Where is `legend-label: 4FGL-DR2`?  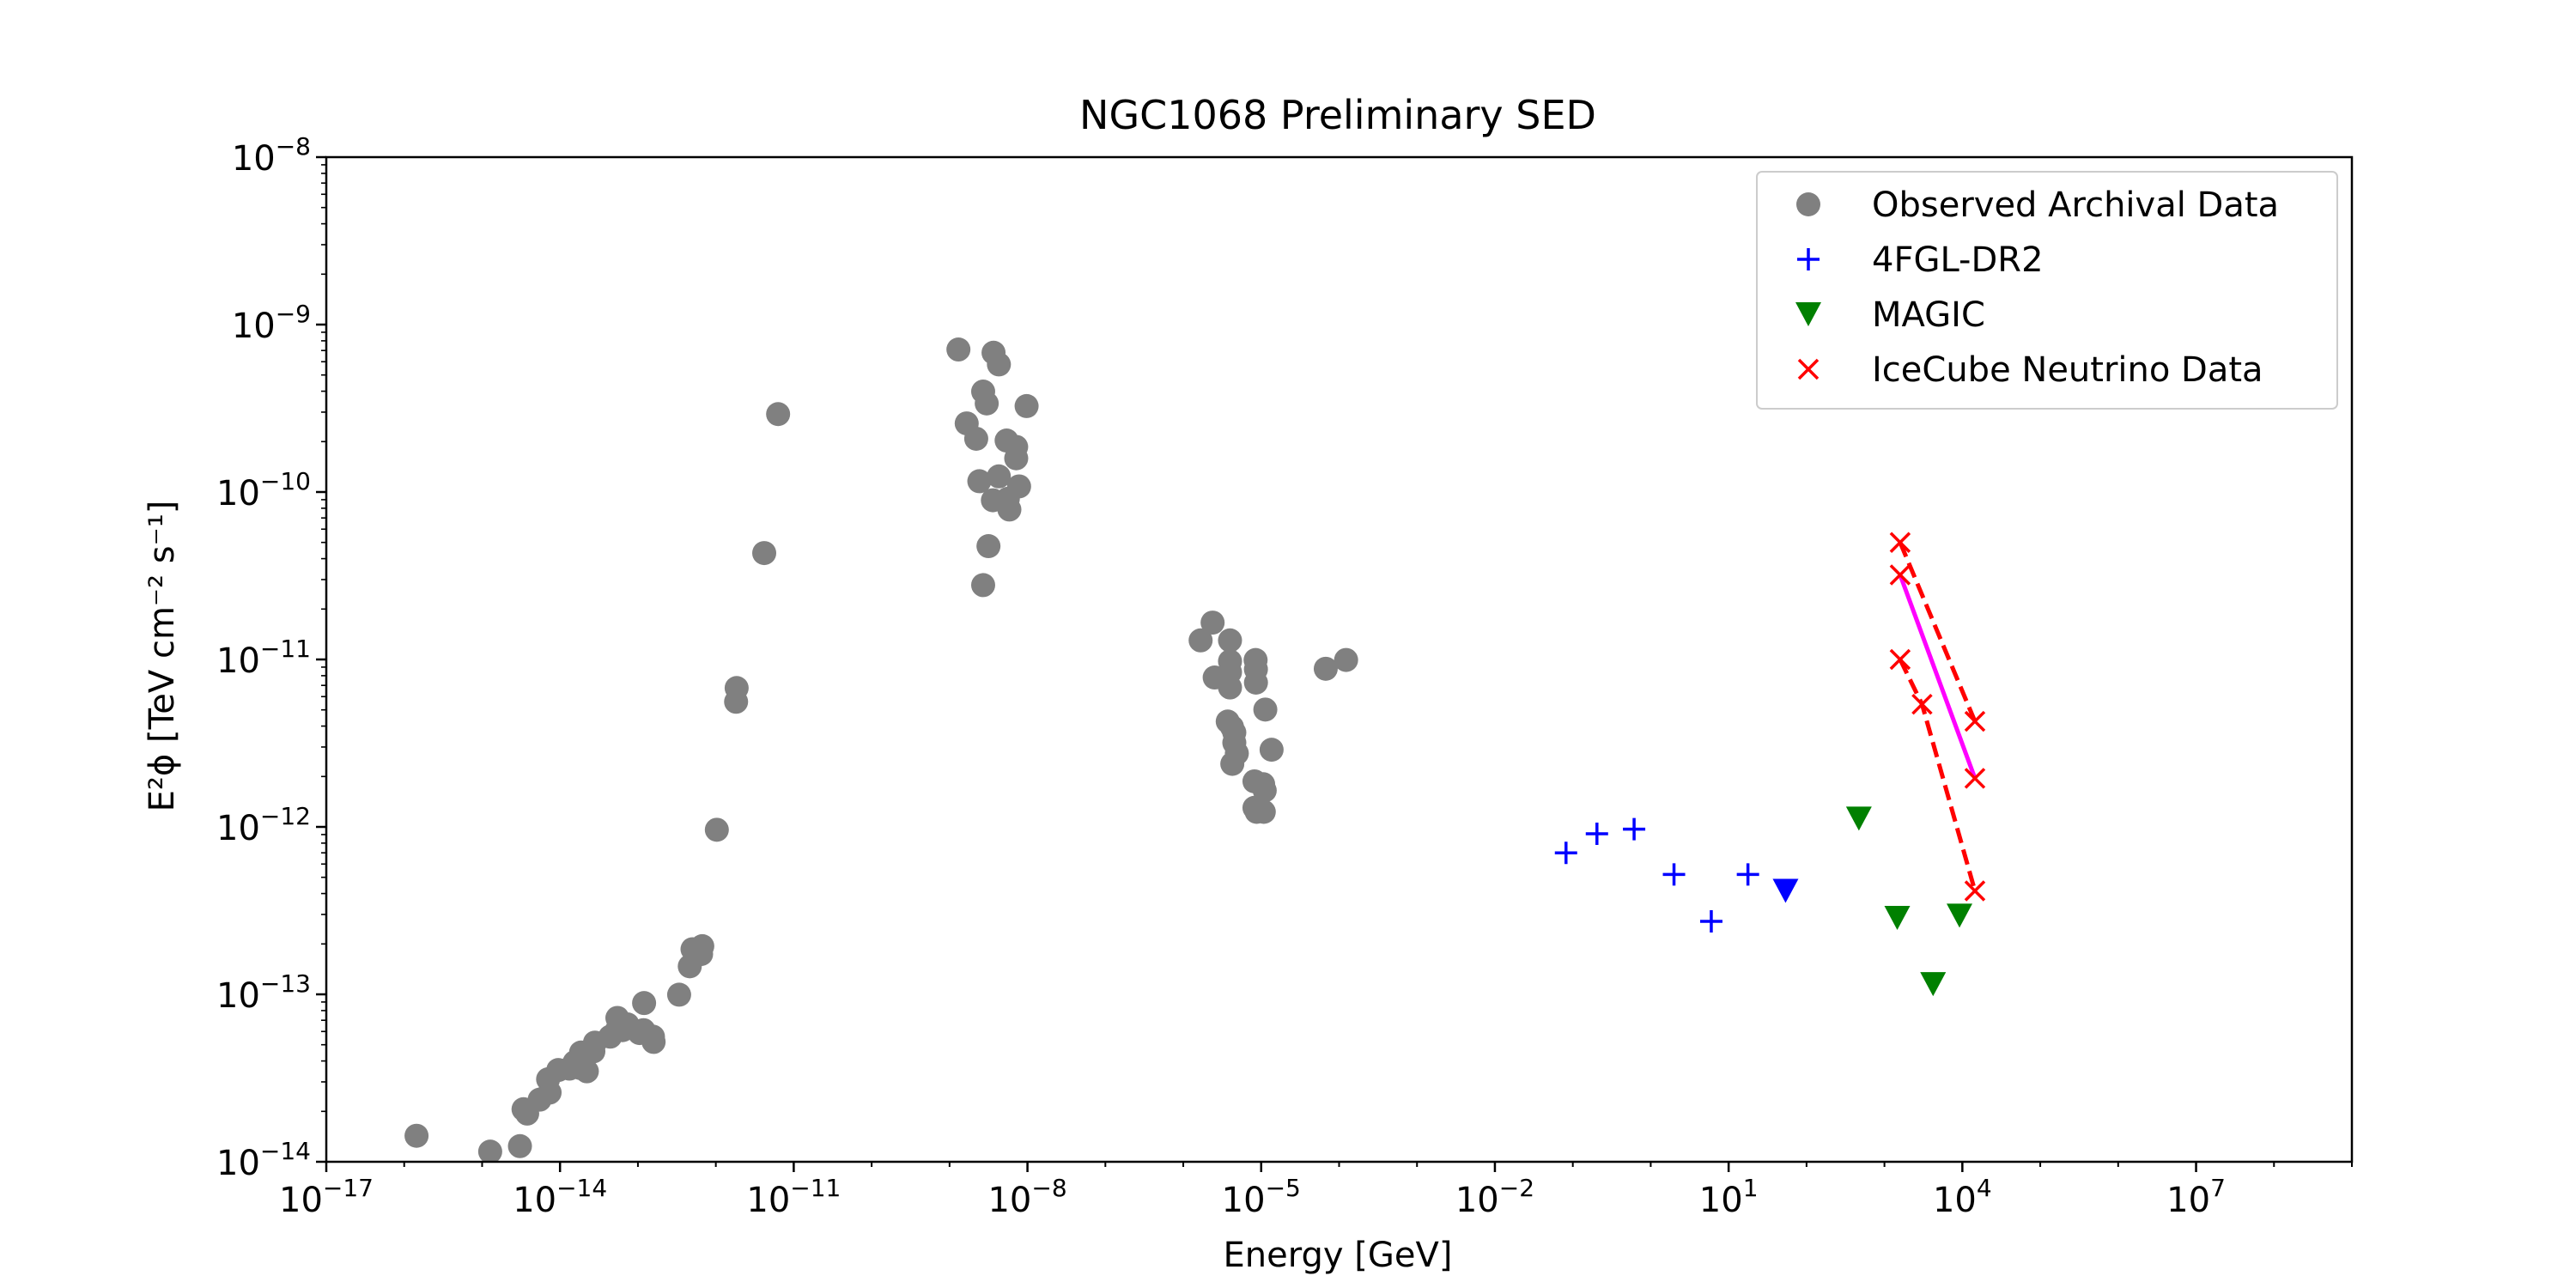
legend-label: 4FGL-DR2 is located at coordinates (1958, 260).